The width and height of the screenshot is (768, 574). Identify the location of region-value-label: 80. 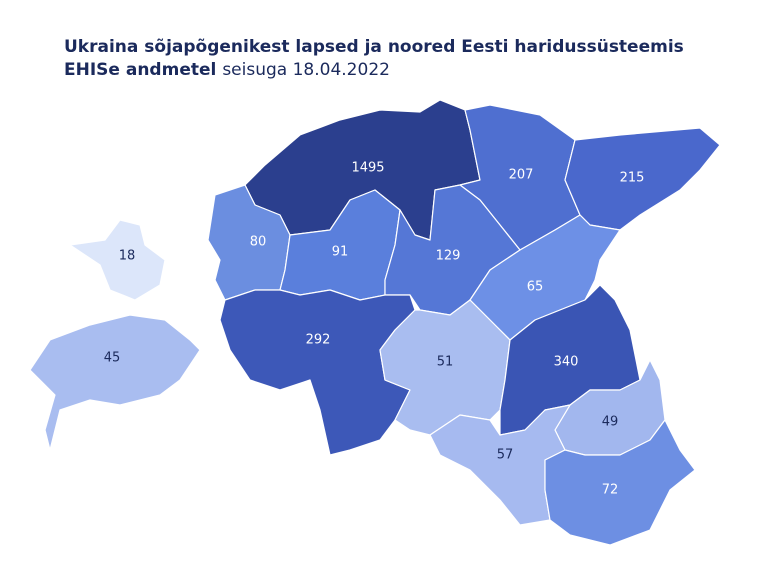
(258, 242).